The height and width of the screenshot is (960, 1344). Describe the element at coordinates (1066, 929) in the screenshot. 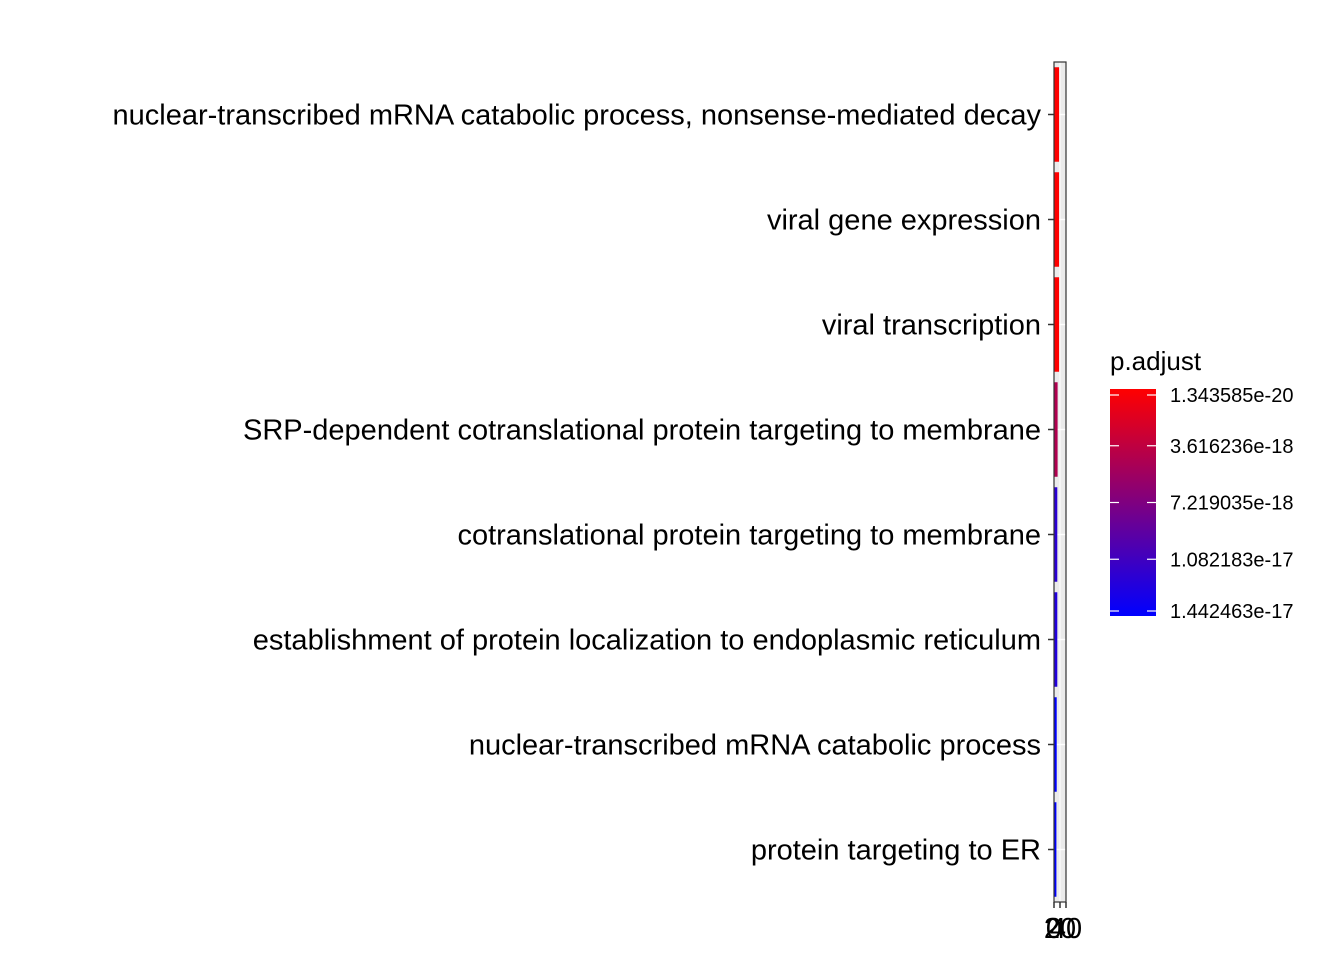

I see `x-tick-label: 40` at that location.